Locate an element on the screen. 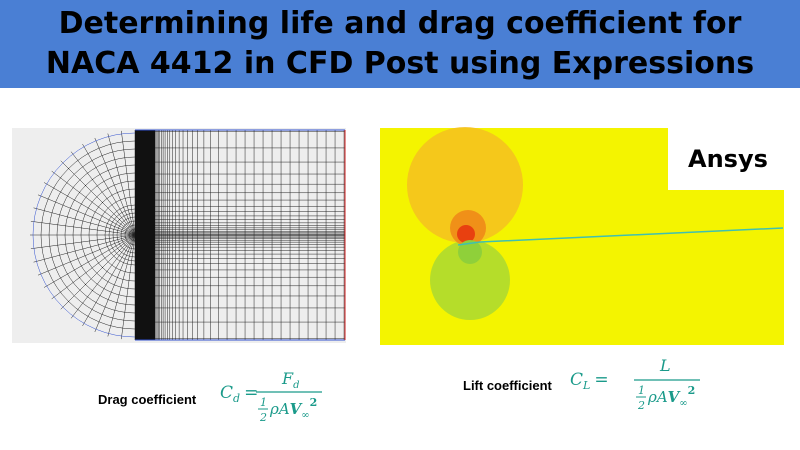 The height and width of the screenshot is (450, 800). logo: Ansys is located at coordinates (728, 159).